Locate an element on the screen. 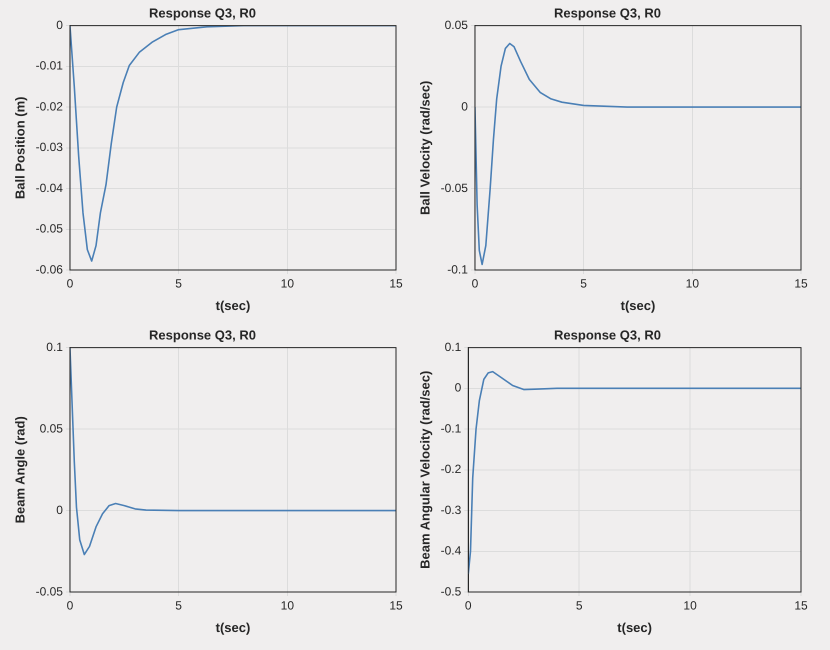 The width and height of the screenshot is (830, 650). y-tick-label: -0.01 is located at coordinates (50, 65).